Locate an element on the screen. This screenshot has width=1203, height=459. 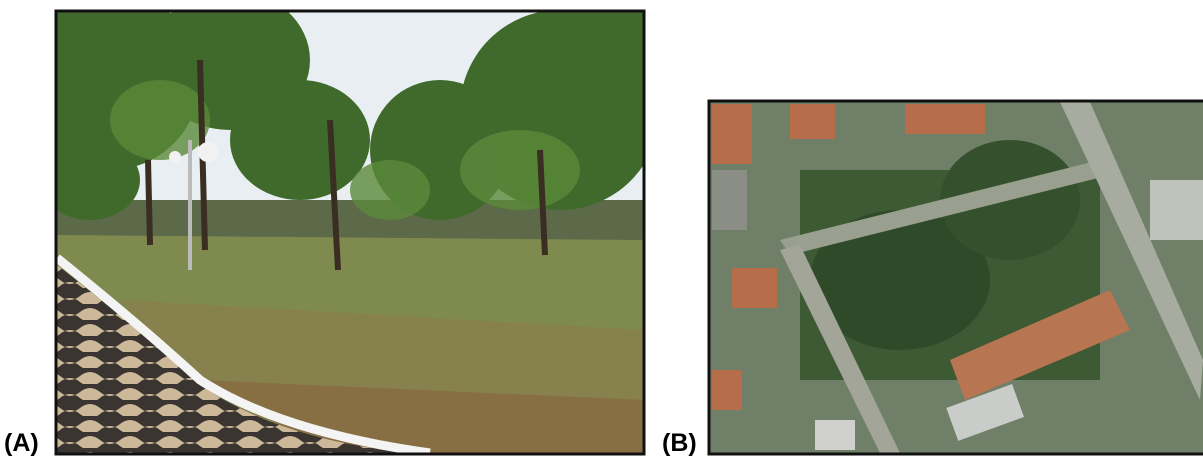
panel-label: (B) is located at coordinates (679, 443).